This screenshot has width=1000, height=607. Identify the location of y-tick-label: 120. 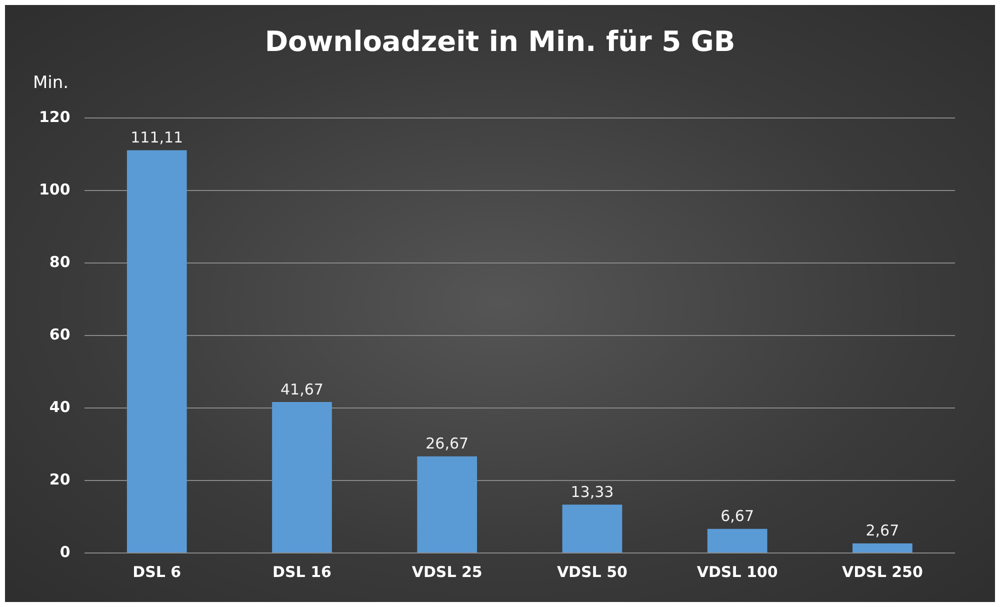
(54, 117).